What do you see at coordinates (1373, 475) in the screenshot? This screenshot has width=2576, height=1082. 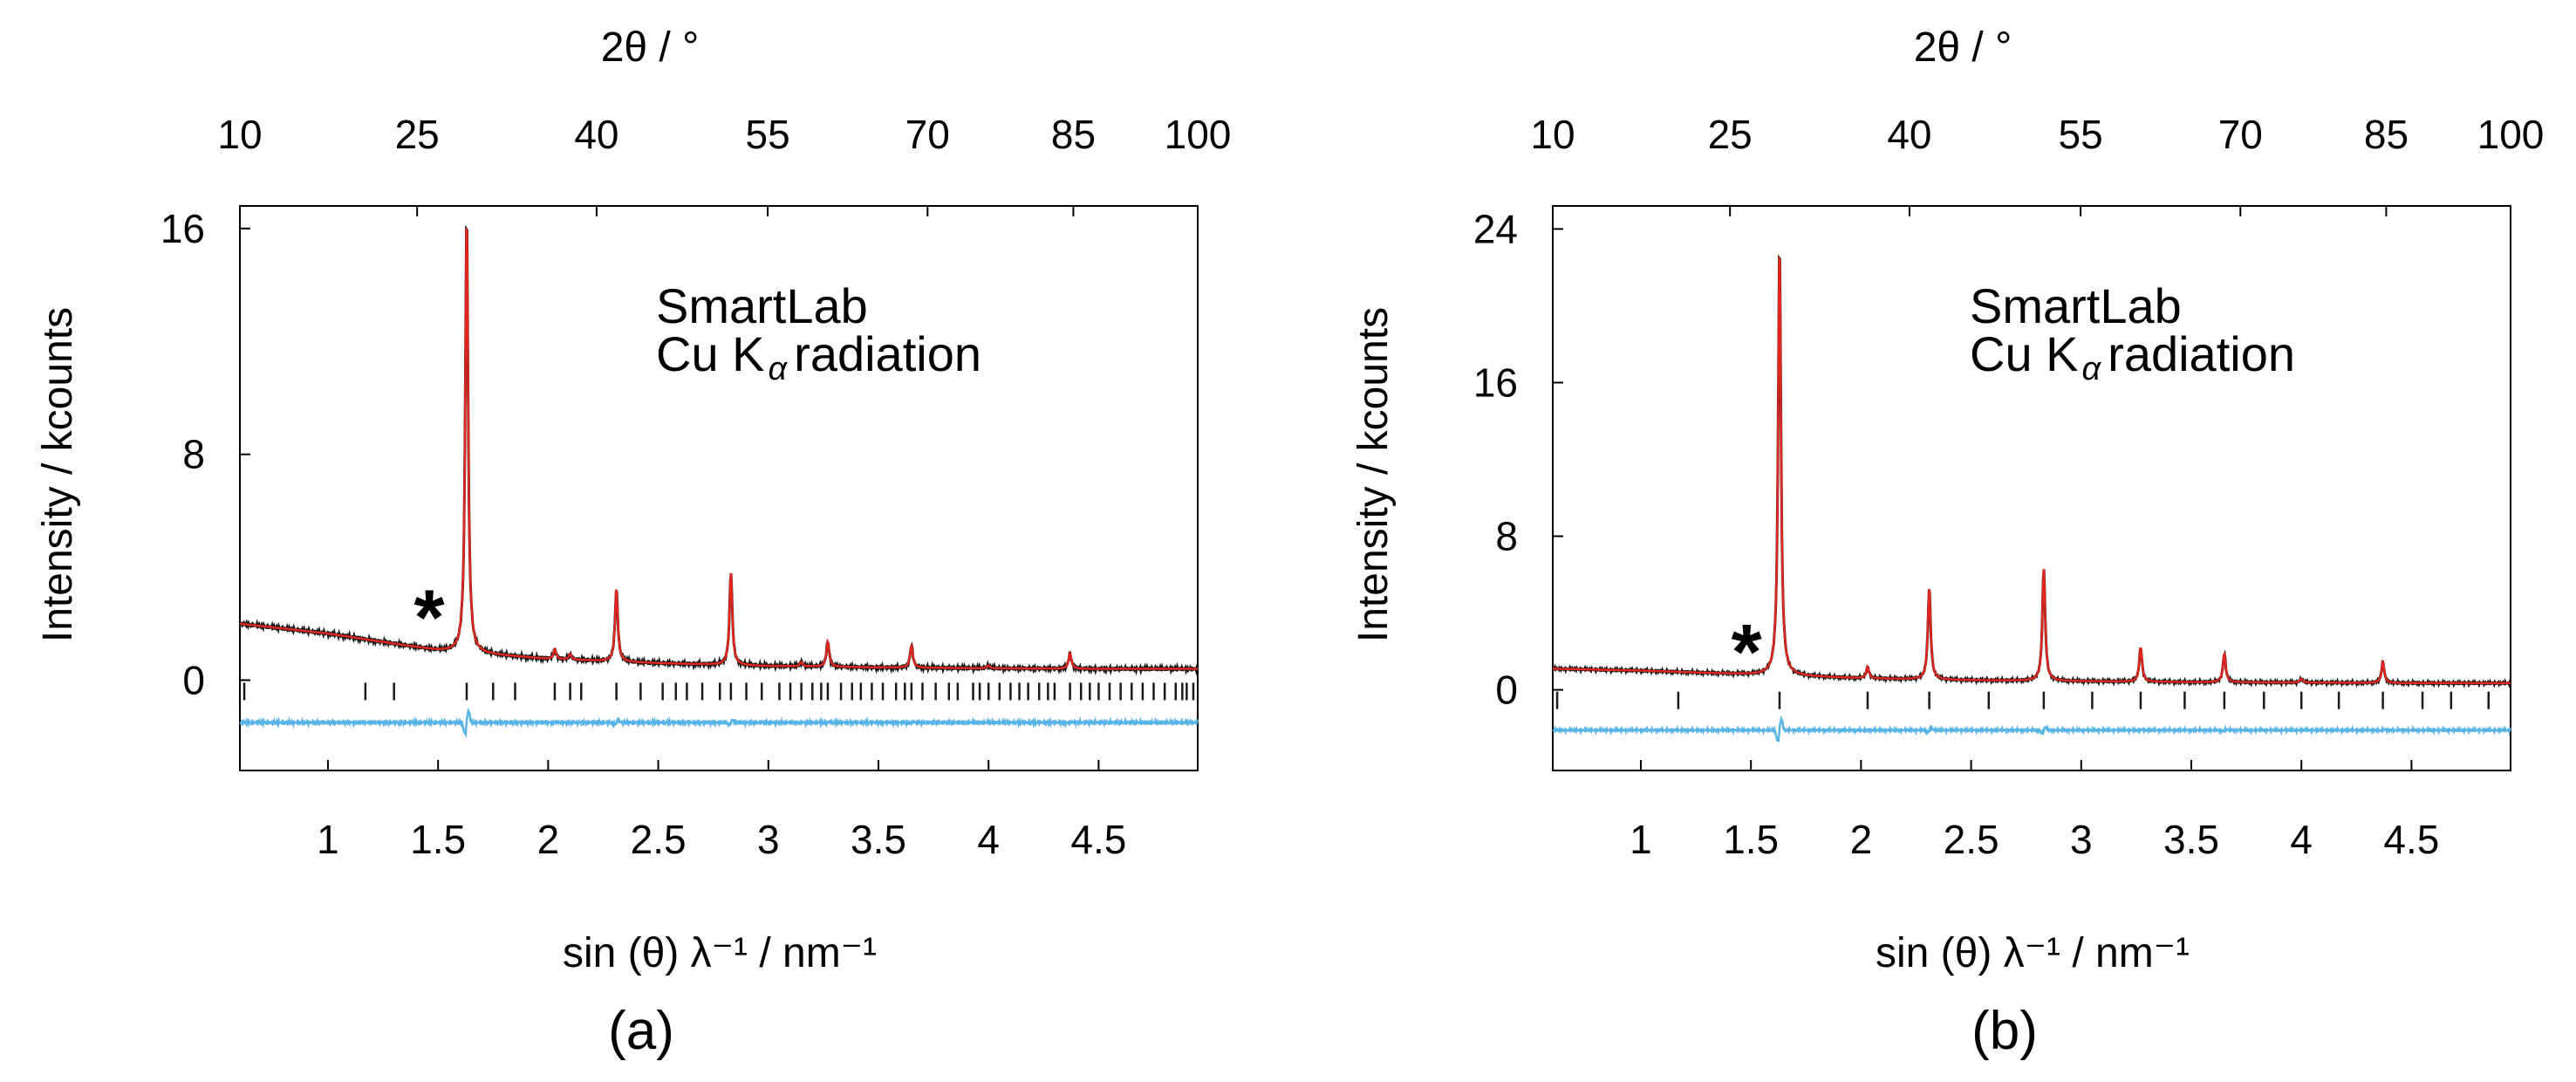 I see `y-axis-title-b: Intensity / kcounts` at bounding box center [1373, 475].